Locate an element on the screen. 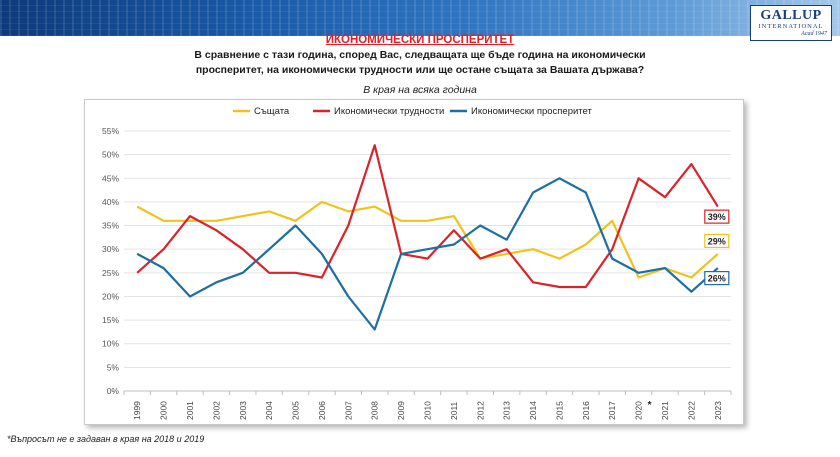  y-tick-label: 15% is located at coordinates (110, 320).